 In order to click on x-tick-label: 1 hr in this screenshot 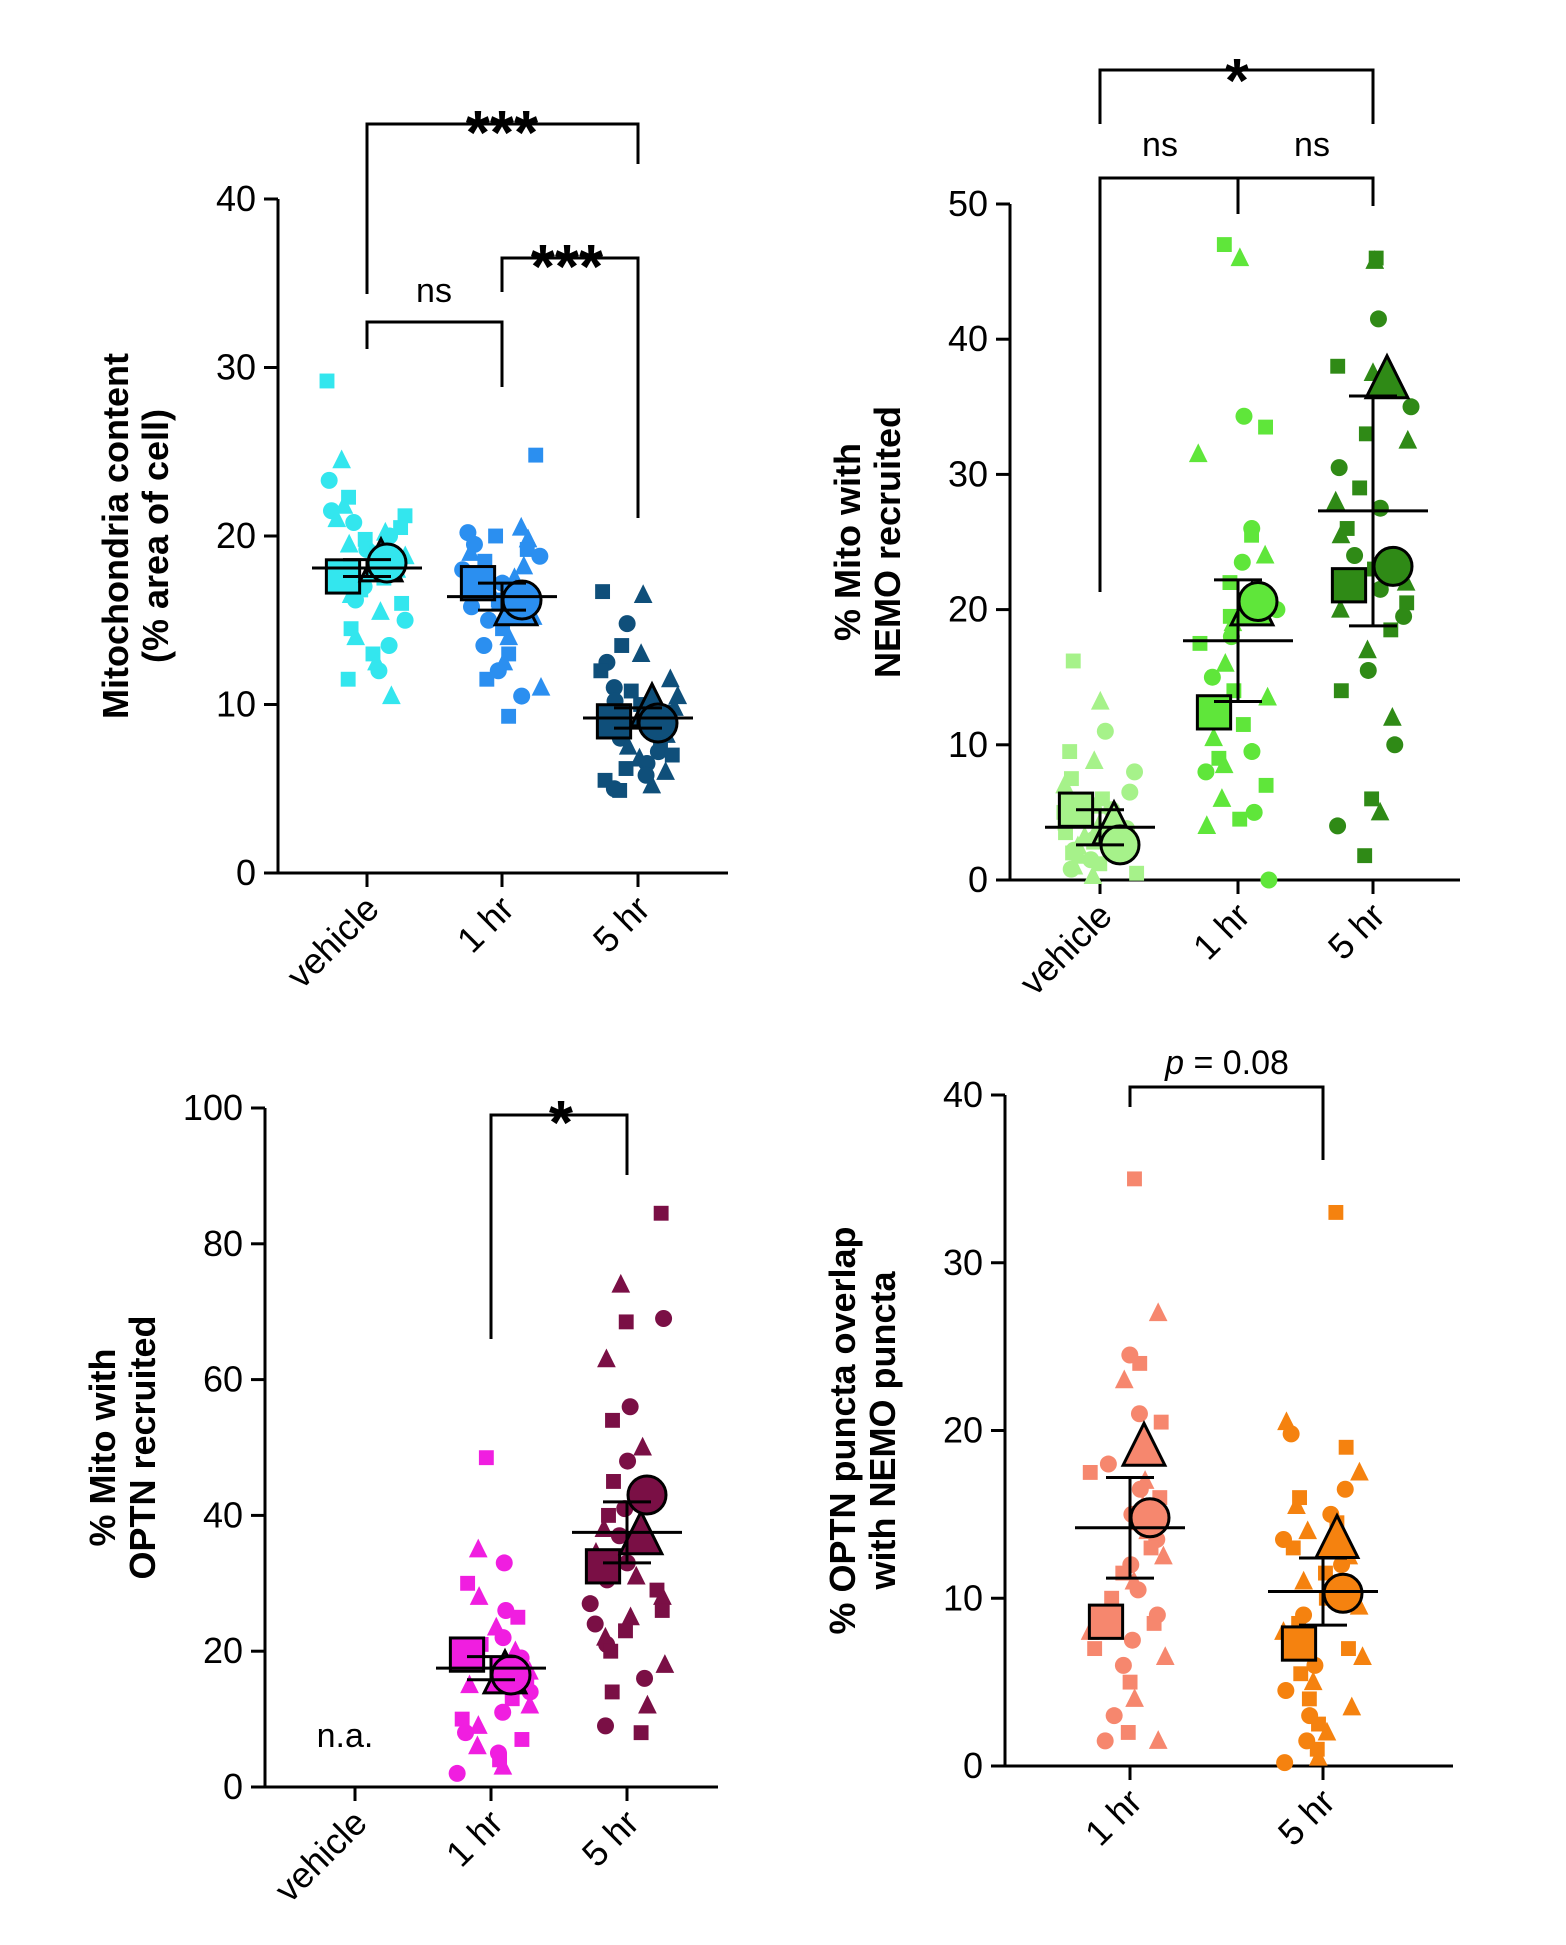, I will do `click(474, 1838)`.